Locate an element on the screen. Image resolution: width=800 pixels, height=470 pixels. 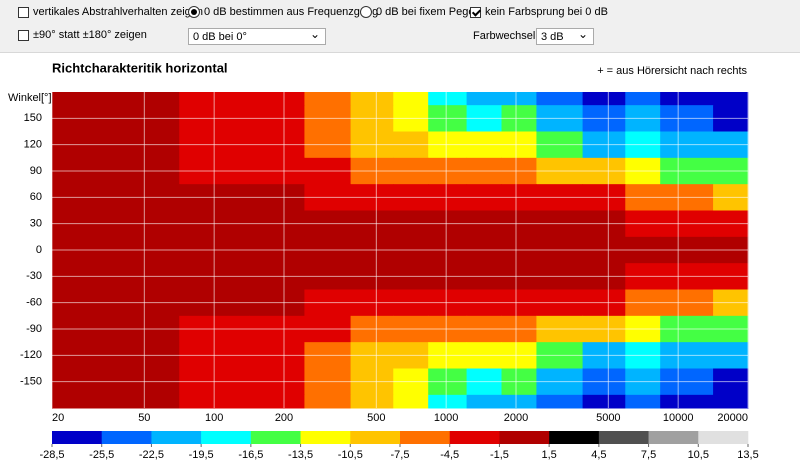
colorbar-label: -7,5 is located at coordinates (400, 455).